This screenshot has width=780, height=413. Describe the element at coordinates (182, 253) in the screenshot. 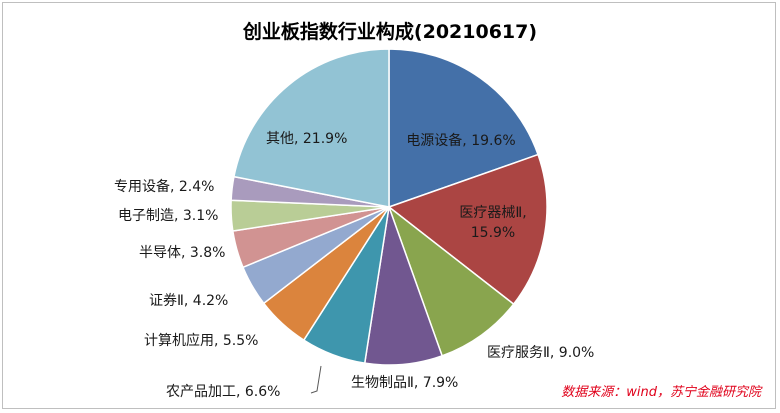

I see `slice-label-8: 半导体, 3.8%` at that location.